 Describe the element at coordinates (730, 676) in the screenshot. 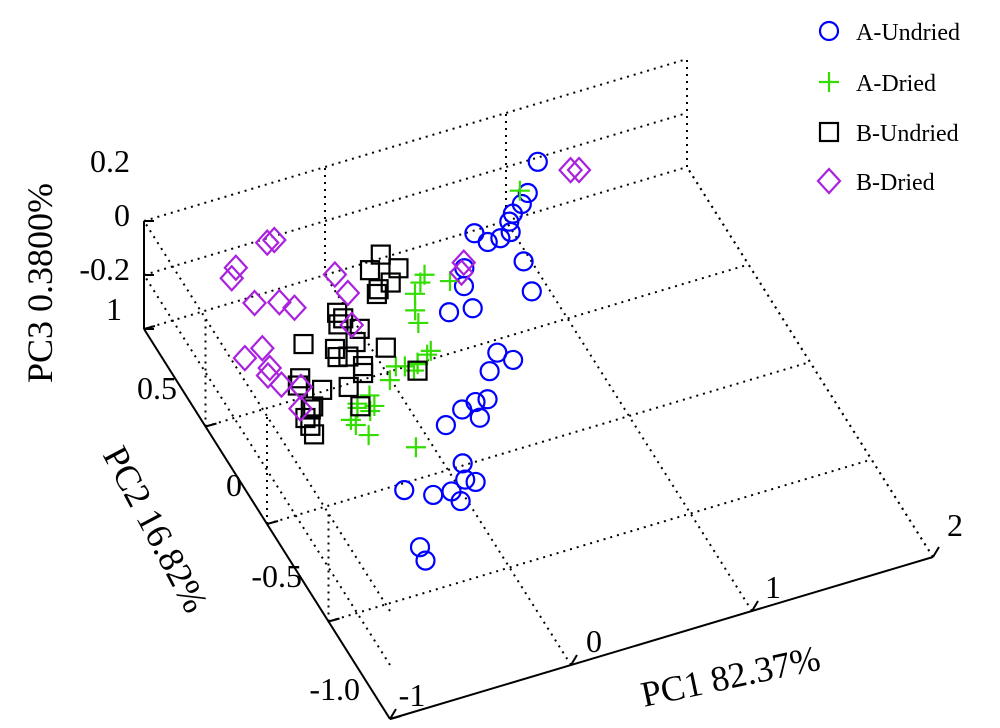

I see `x-axis-title: PC1 82.37%` at that location.